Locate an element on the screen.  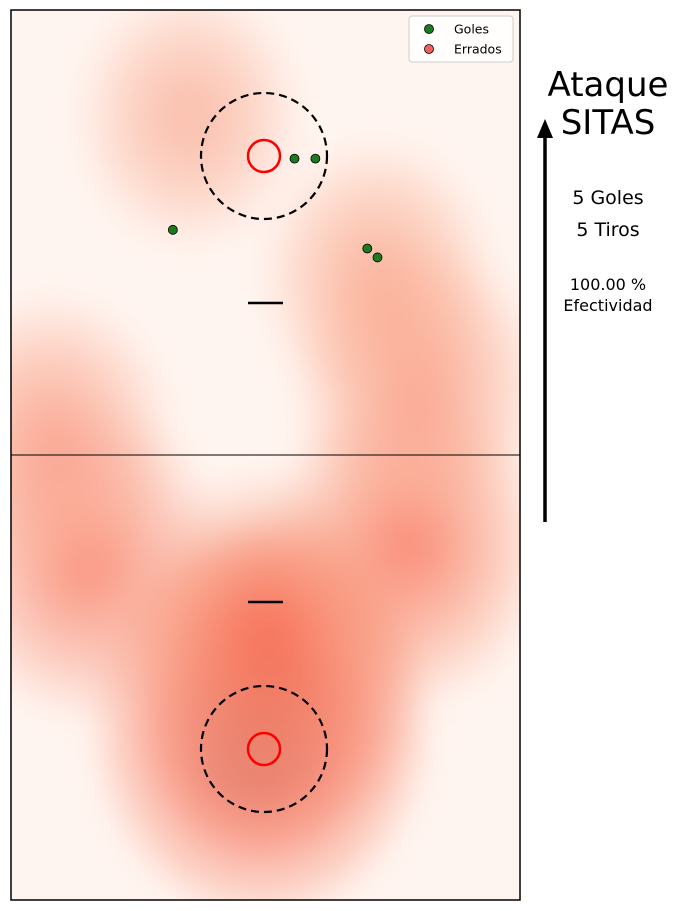
title-line-1: Ataque is located at coordinates (608, 85).